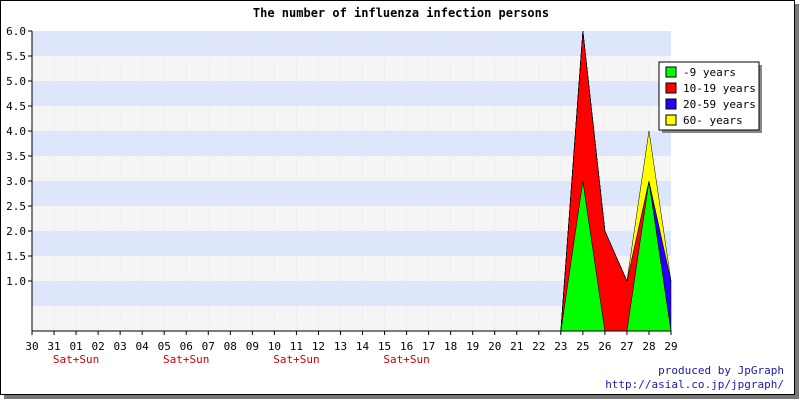  Describe the element at coordinates (340, 346) in the screenshot. I see `x-tick-label: 13` at that location.